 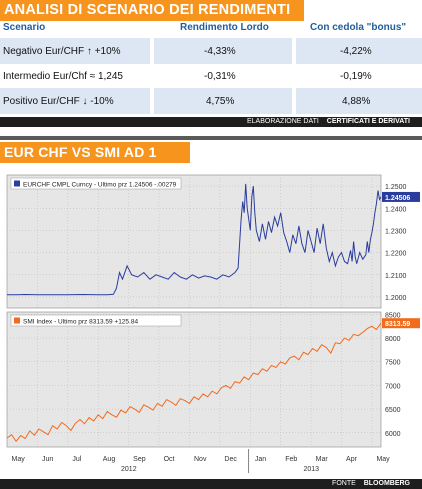 What do you see at coordinates (393, 434) in the screenshot?
I see `smi-ytick-label: 6000` at bounding box center [393, 434].